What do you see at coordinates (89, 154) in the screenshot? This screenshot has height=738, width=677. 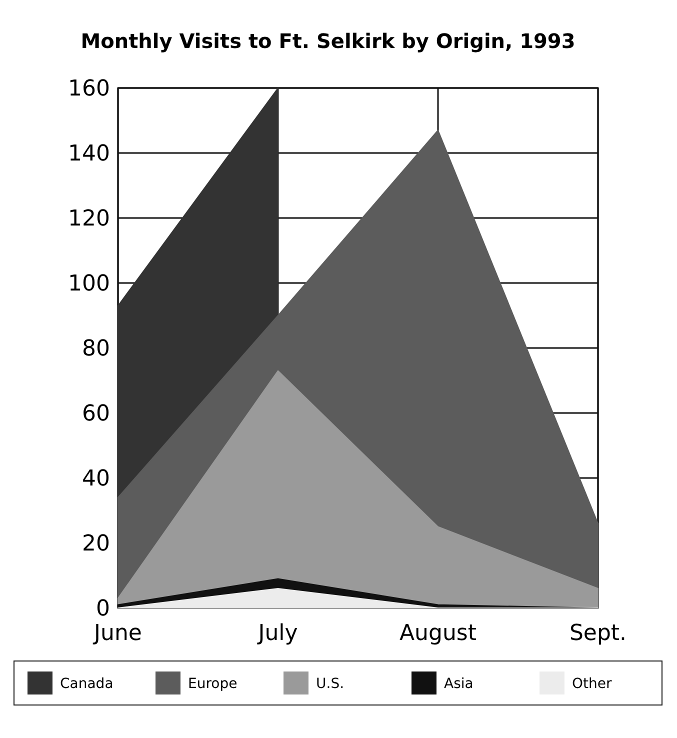 I see `y-tick-label: 140` at bounding box center [89, 154].